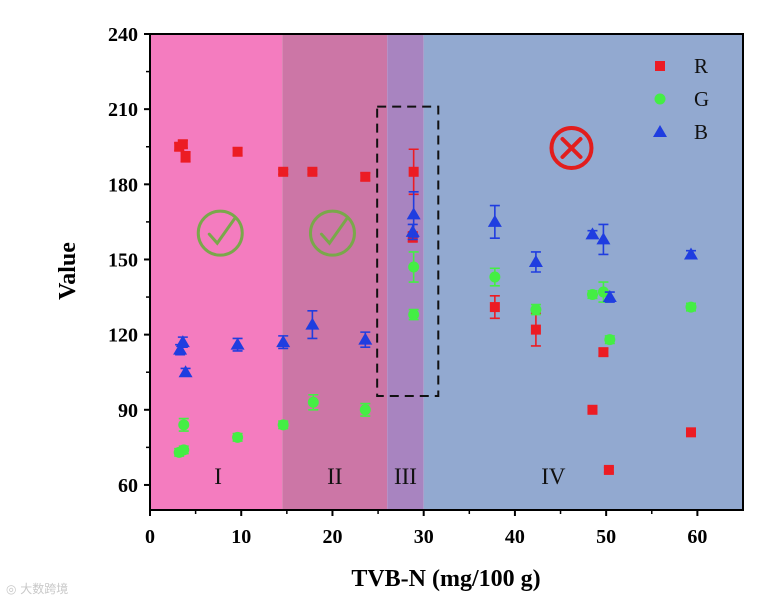  What do you see at coordinates (241, 537) in the screenshot?
I see `x-tick-label: 10` at bounding box center [241, 537].